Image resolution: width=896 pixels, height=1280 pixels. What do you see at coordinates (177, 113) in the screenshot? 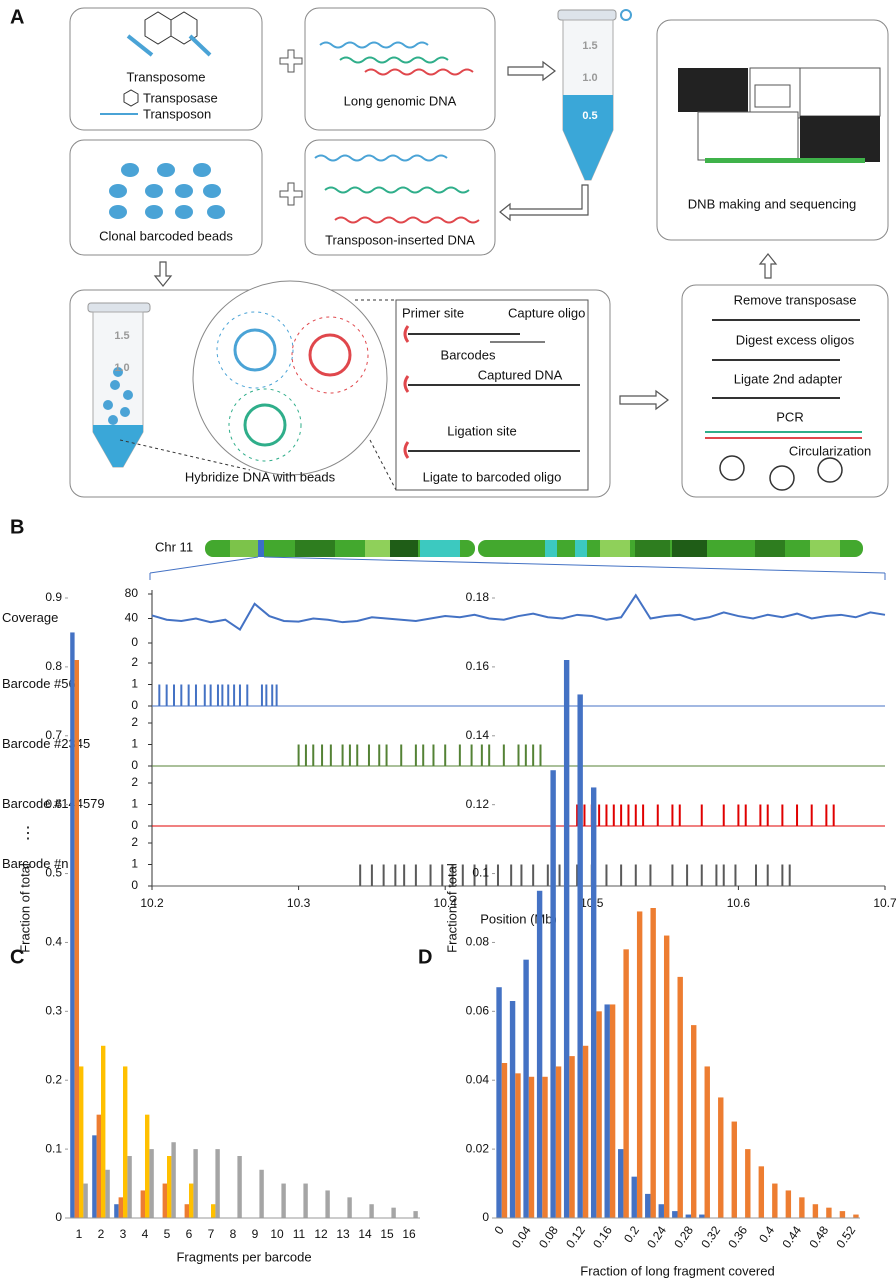
I see `label: Transposon` at bounding box center [177, 113].